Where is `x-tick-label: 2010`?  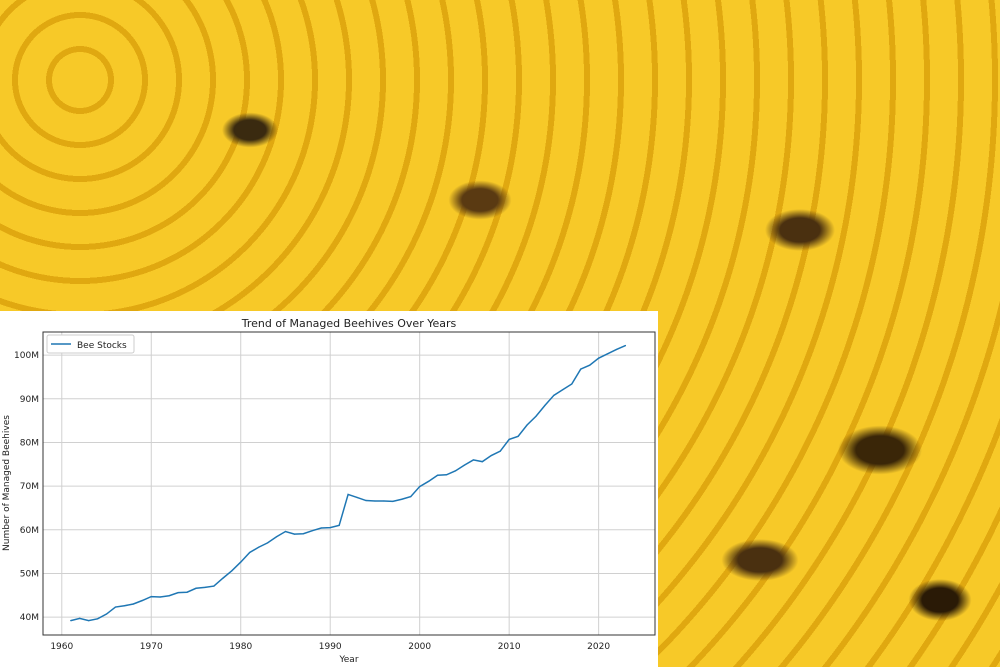
x-tick-label: 2010 is located at coordinates (509, 647).